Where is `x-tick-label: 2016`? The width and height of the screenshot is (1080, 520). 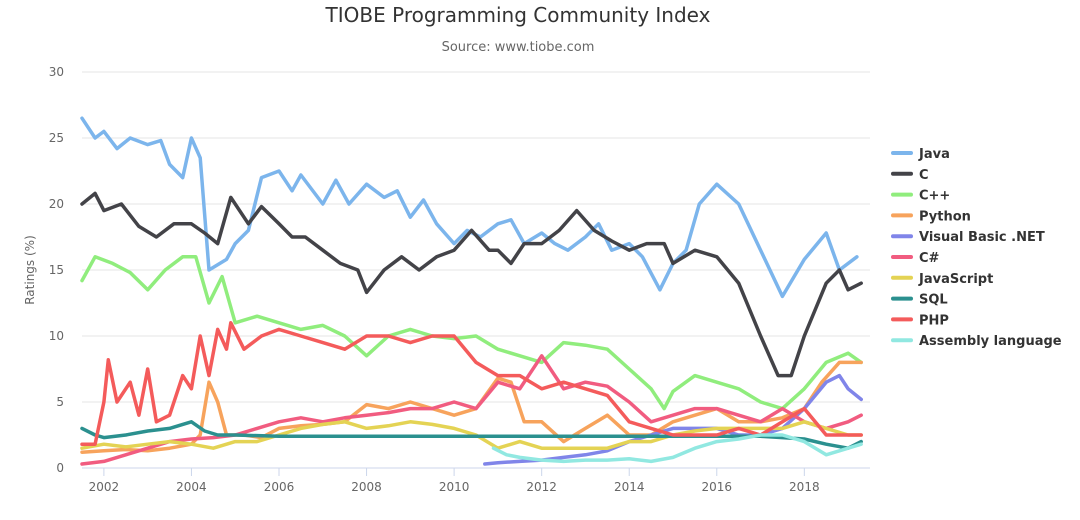 x-tick-label: 2016 is located at coordinates (717, 487).